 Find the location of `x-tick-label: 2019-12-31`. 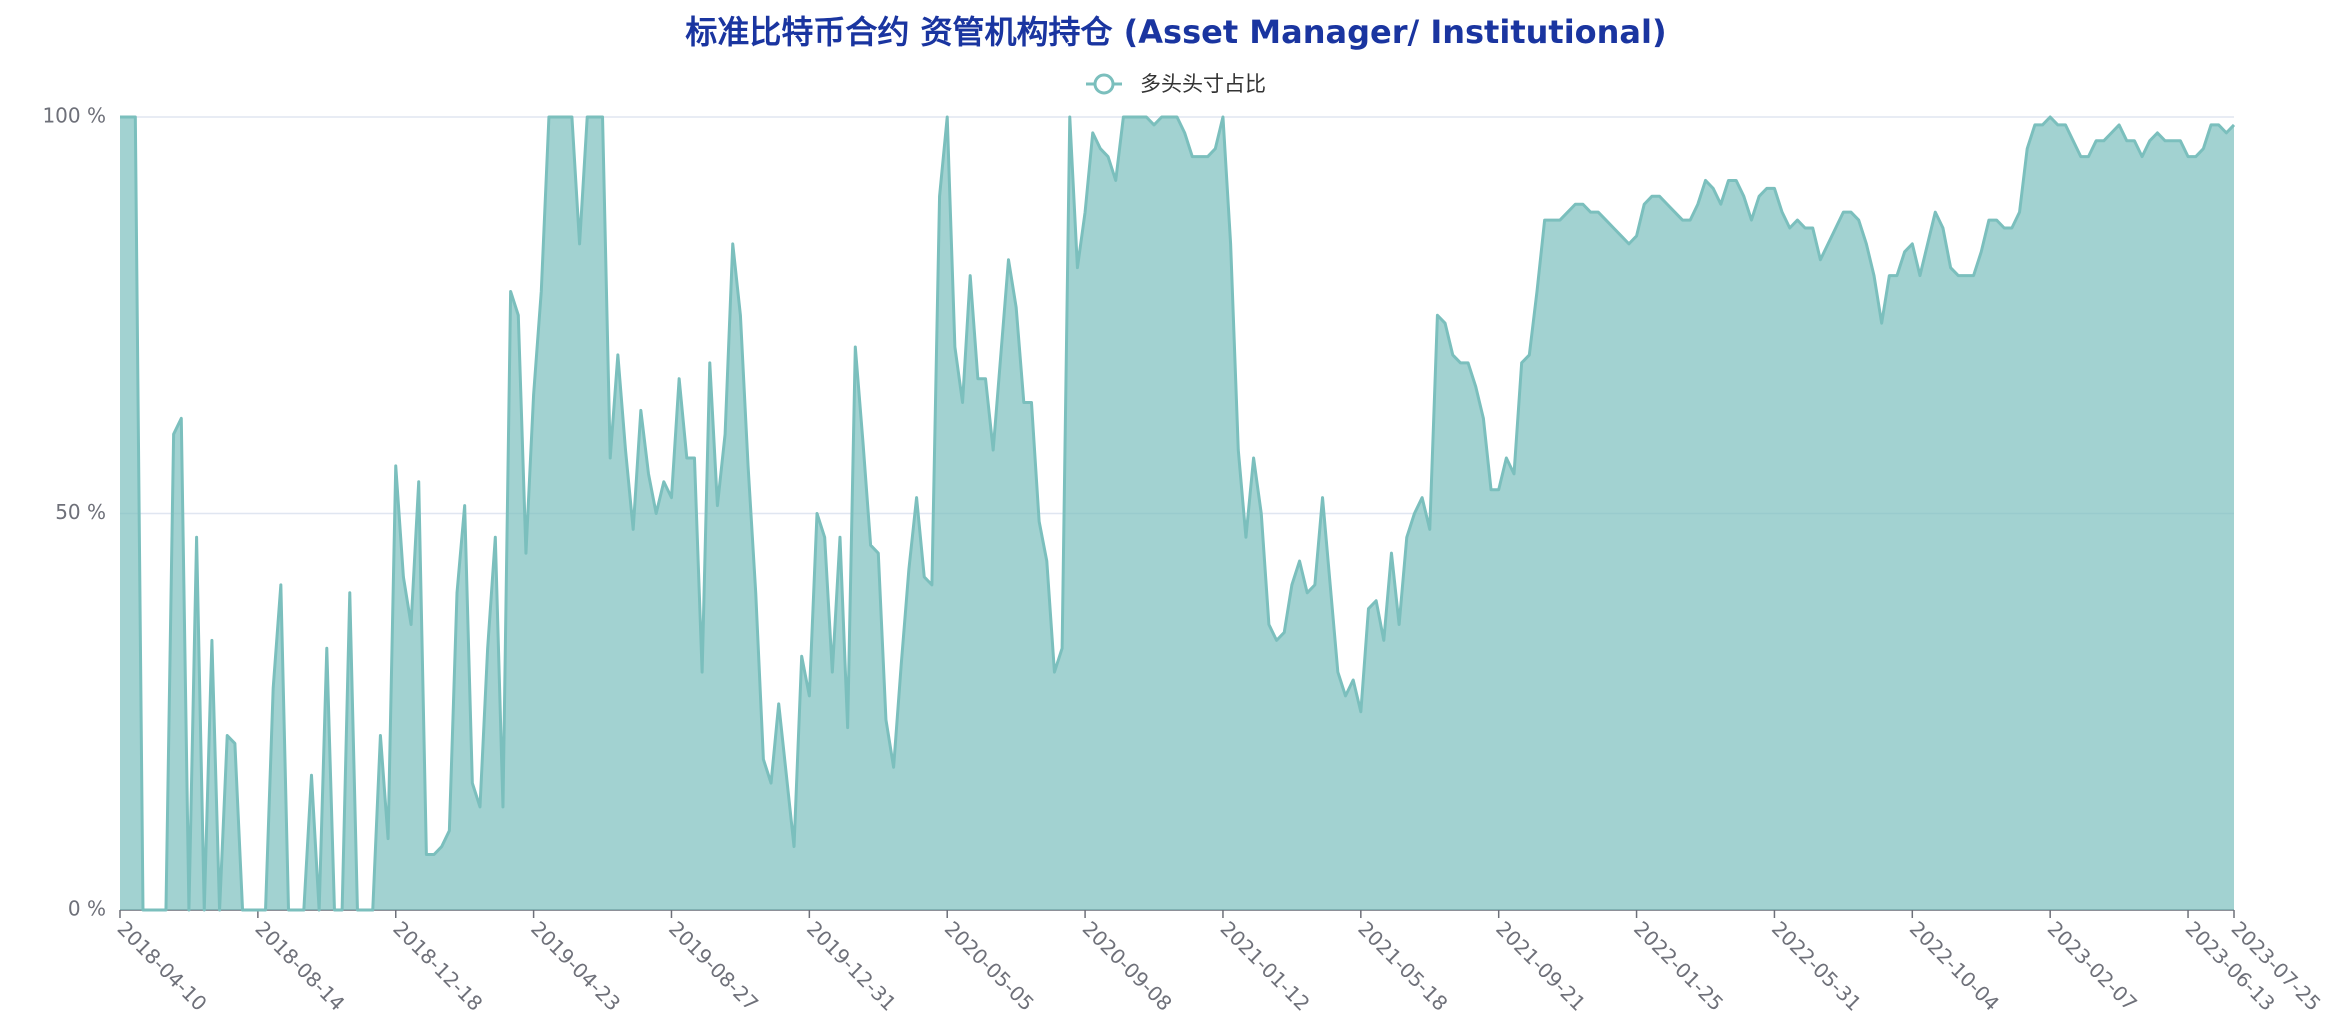

x-tick-label: 2019-12-31 is located at coordinates (851, 965).